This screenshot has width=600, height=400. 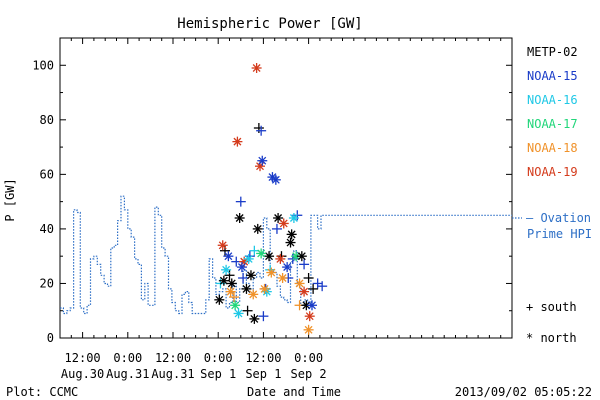 I want to click on symbol-legend: + south * north, so click(x=551, y=322).